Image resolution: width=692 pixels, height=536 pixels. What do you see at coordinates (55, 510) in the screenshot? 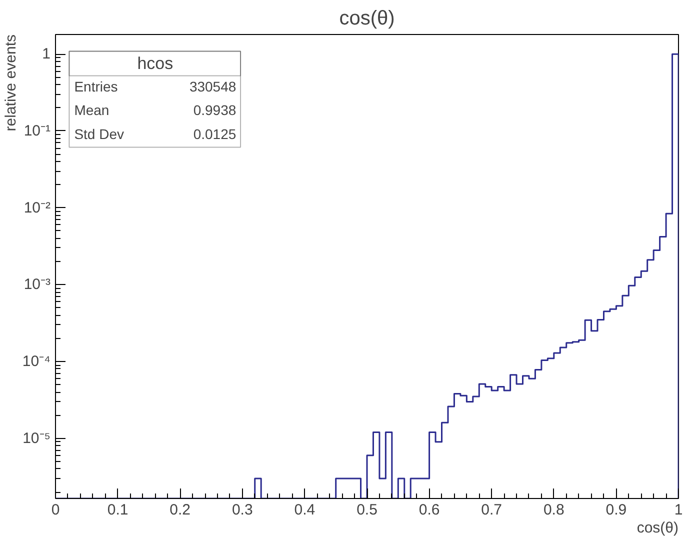
I see `x-tick-label: 0` at bounding box center [55, 510].